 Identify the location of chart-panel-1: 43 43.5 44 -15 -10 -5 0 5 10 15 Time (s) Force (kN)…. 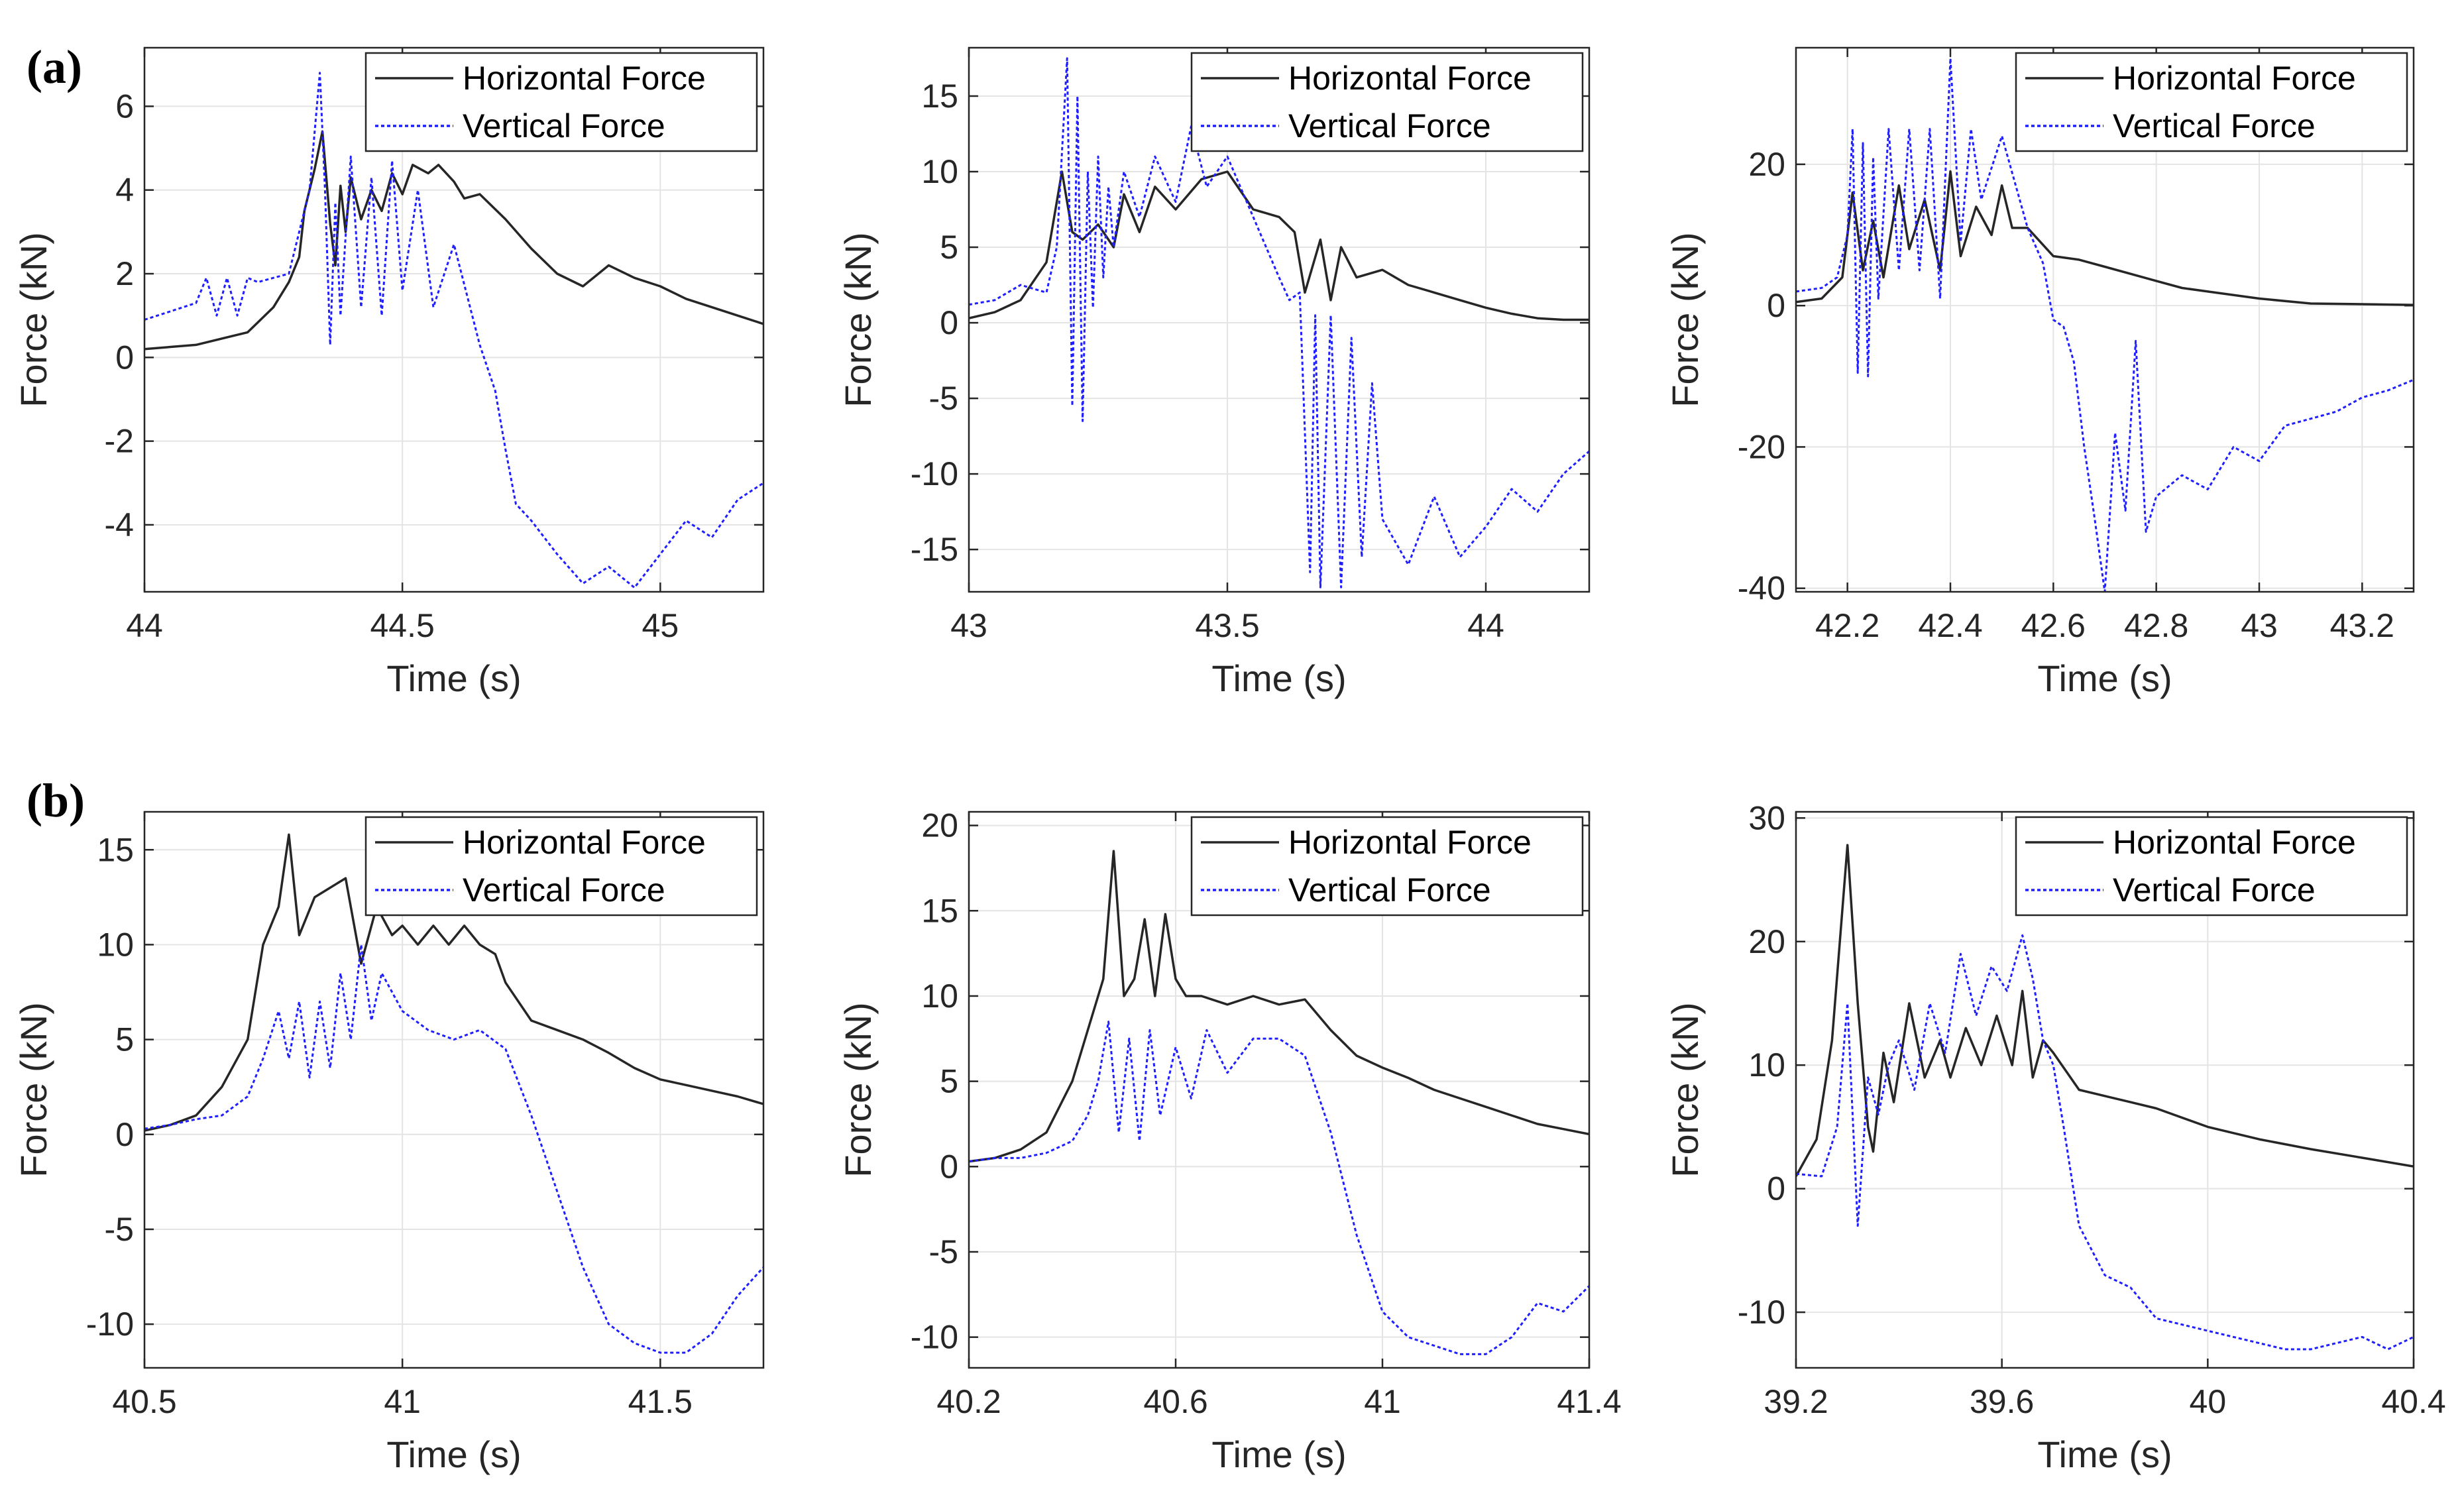
(1214, 372).